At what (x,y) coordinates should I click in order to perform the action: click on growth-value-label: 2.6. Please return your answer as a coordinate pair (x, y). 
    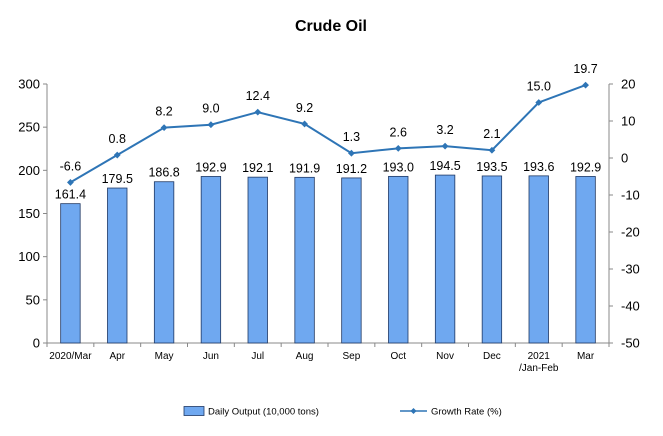
    Looking at the image, I should click on (398, 132).